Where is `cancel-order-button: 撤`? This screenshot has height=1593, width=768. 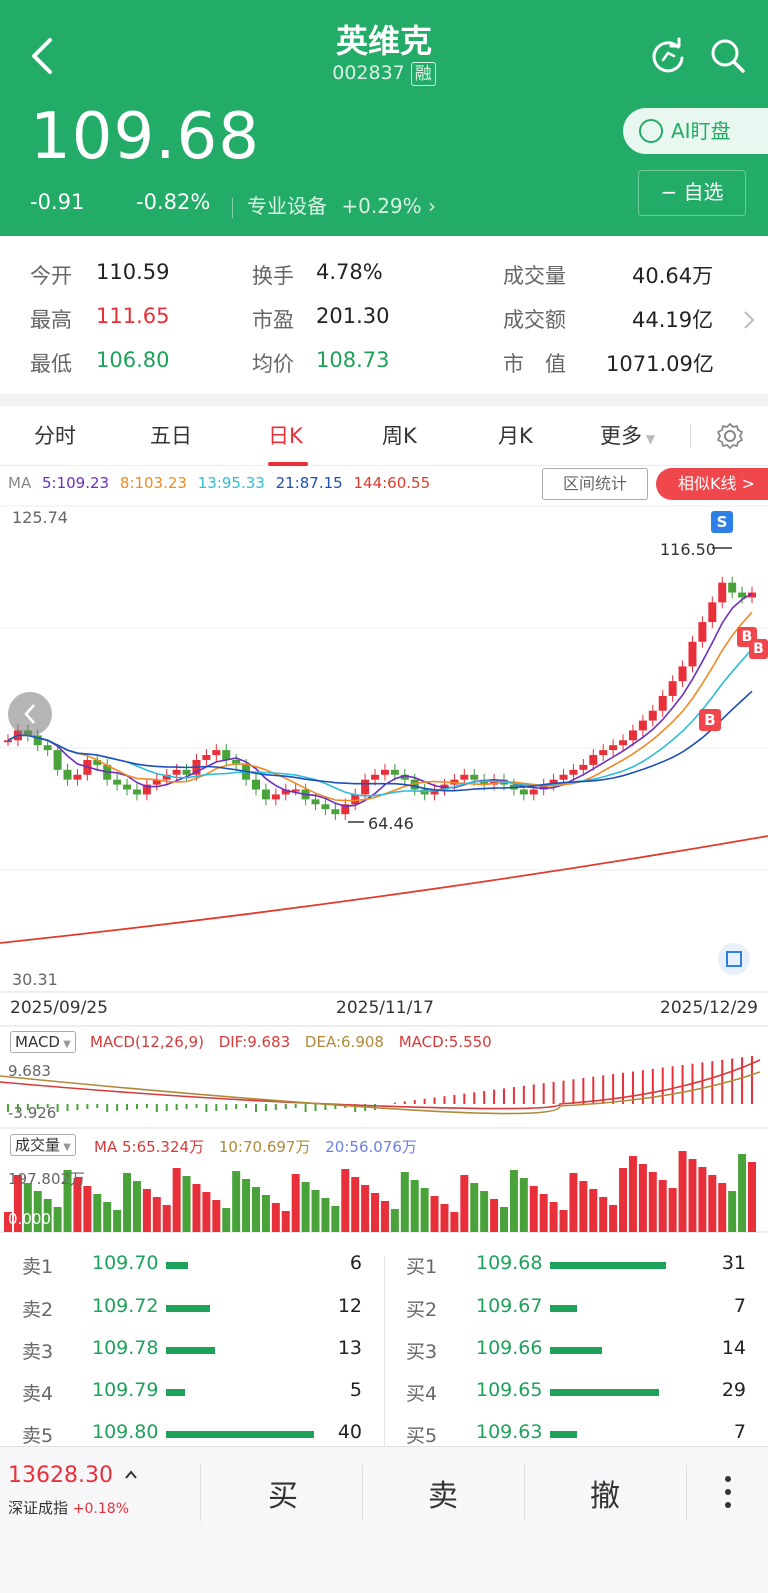 cancel-order-button: 撤 is located at coordinates (605, 1496).